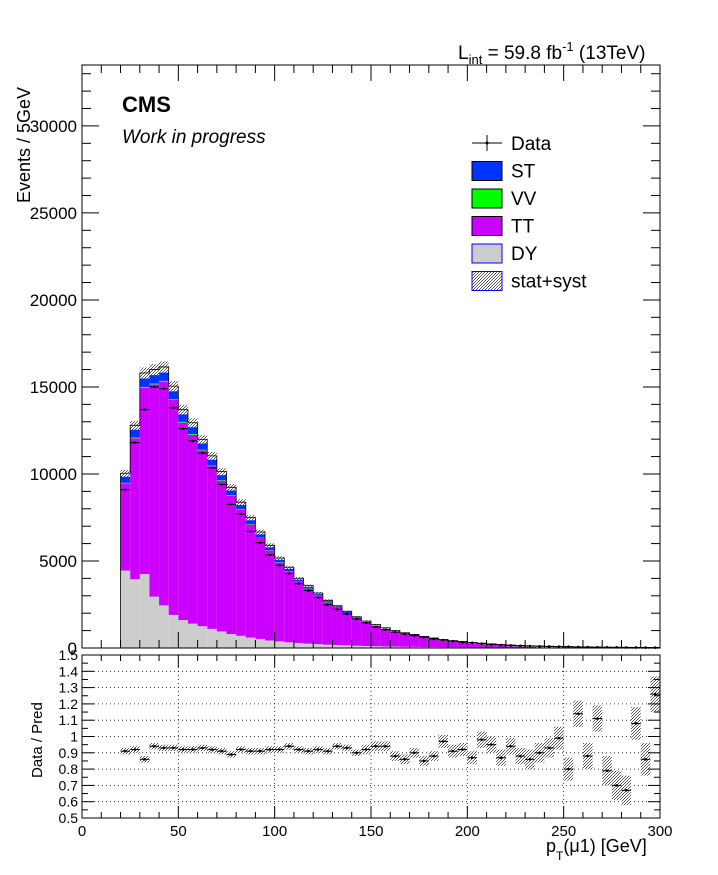 Image resolution: width=718 pixels, height=875 pixels. What do you see at coordinates (146, 104) in the screenshot?
I see `cms-label: CMS` at bounding box center [146, 104].